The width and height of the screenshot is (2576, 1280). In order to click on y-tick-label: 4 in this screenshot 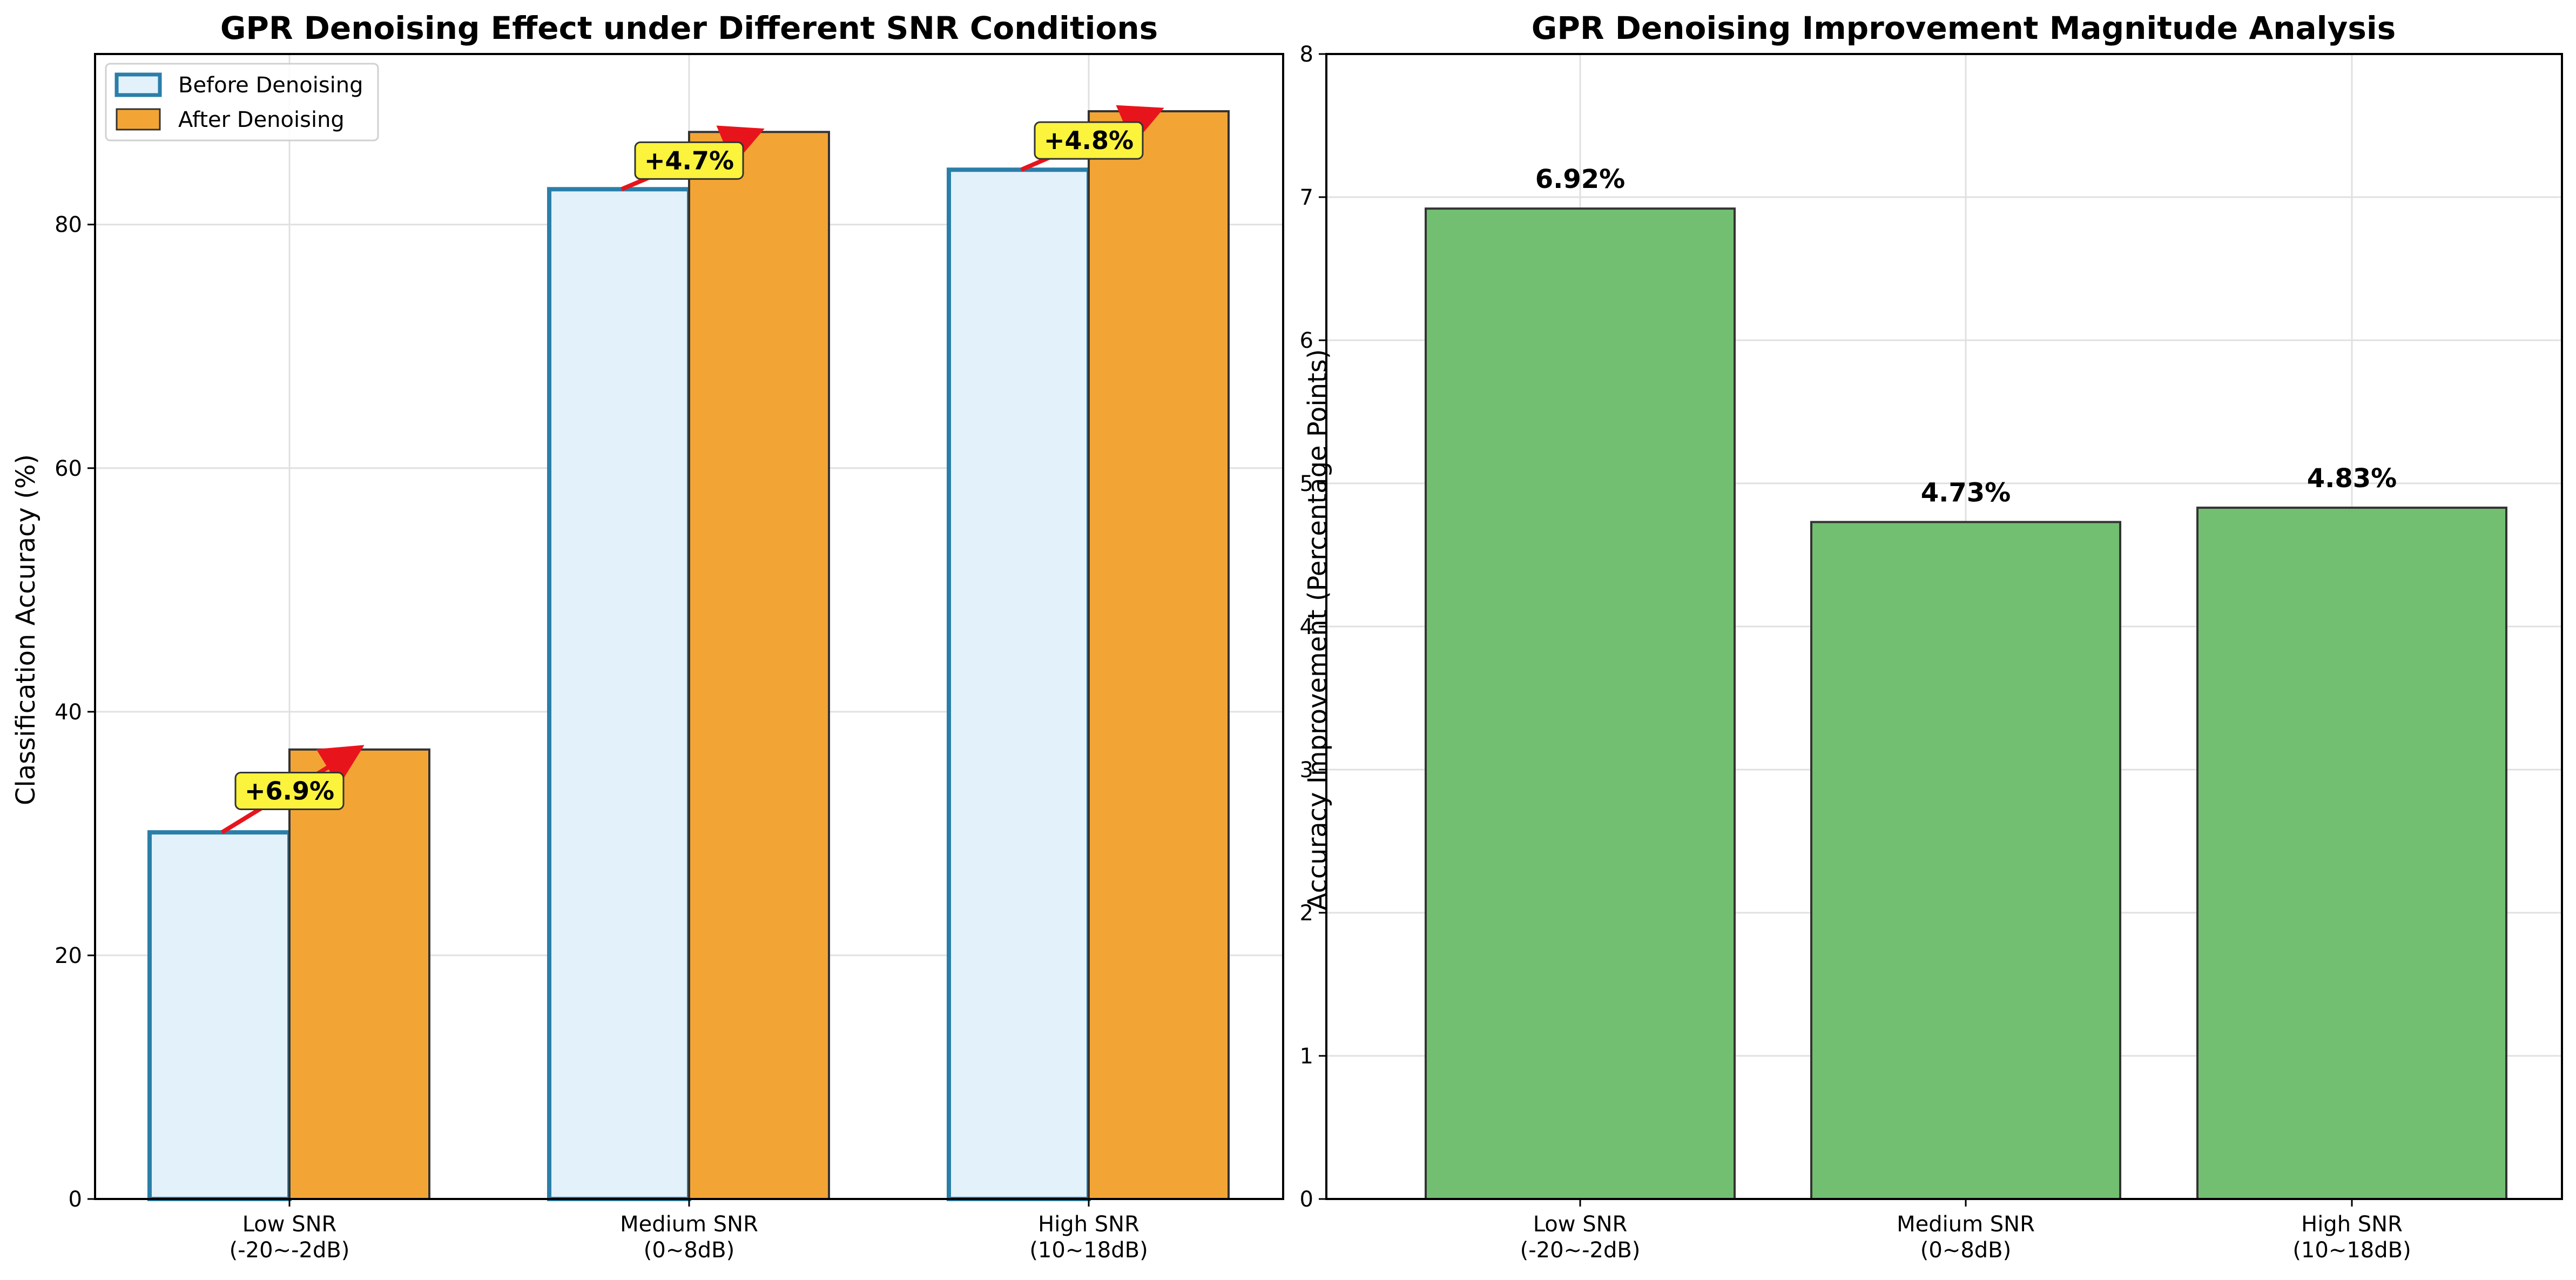, I will do `click(1306, 627)`.